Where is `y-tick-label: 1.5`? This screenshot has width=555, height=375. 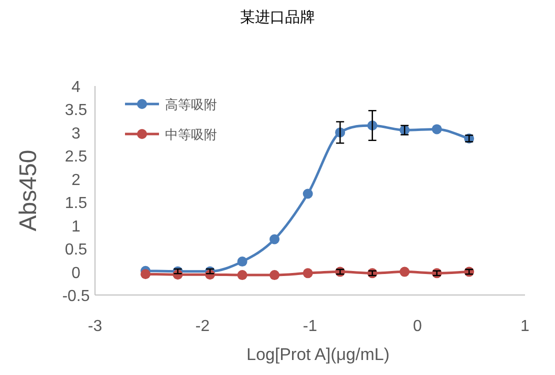
y-tick-label: 1.5 is located at coordinates (76, 203).